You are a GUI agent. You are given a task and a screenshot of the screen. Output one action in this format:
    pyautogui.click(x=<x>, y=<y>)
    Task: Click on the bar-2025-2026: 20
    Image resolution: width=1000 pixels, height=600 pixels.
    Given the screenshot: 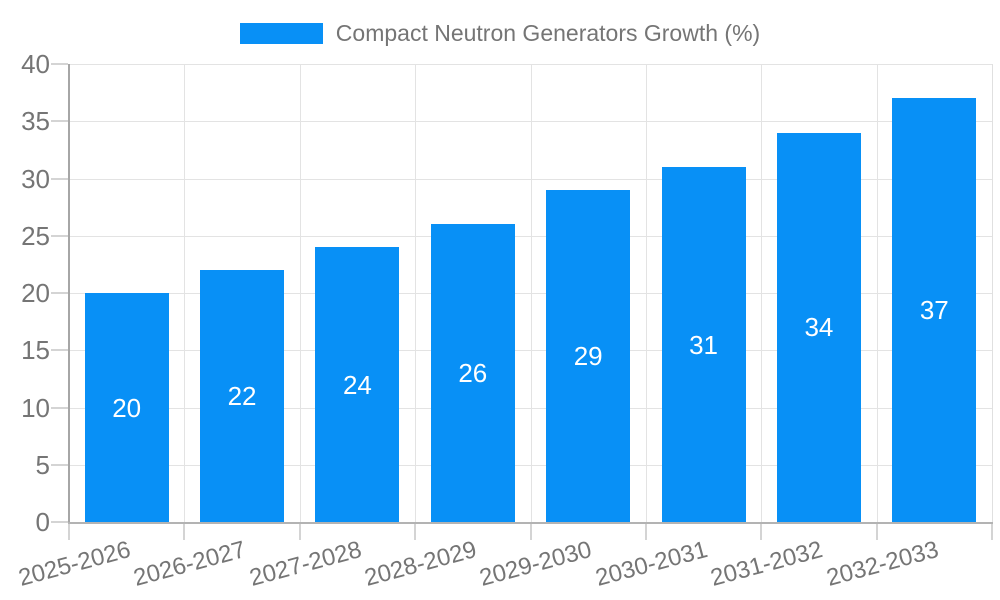 What is the action you would take?
    pyautogui.click(x=126, y=407)
    